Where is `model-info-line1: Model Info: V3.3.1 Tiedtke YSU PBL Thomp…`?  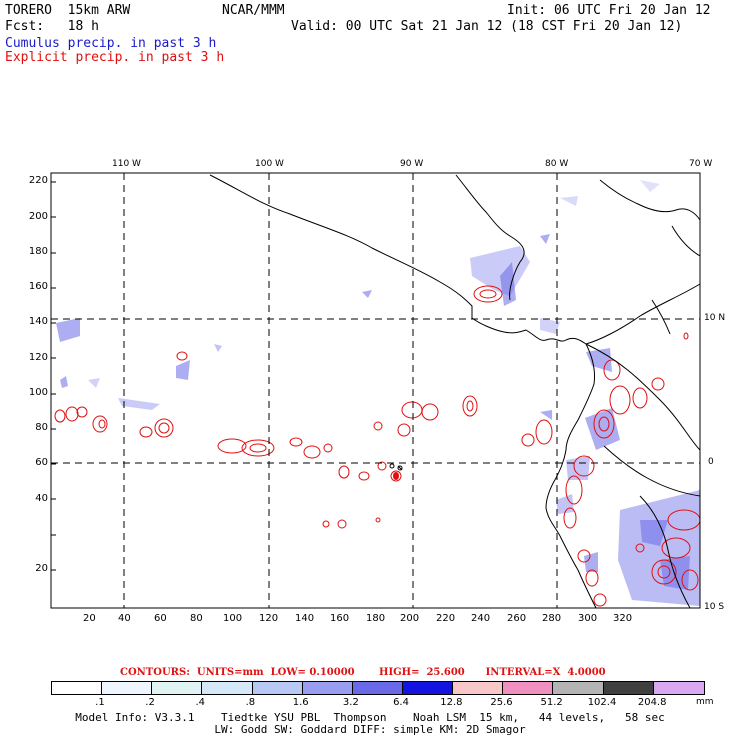 model-info-line1: Model Info: V3.3.1 Tiedtke YSU PBL Thomp… is located at coordinates (370, 717).